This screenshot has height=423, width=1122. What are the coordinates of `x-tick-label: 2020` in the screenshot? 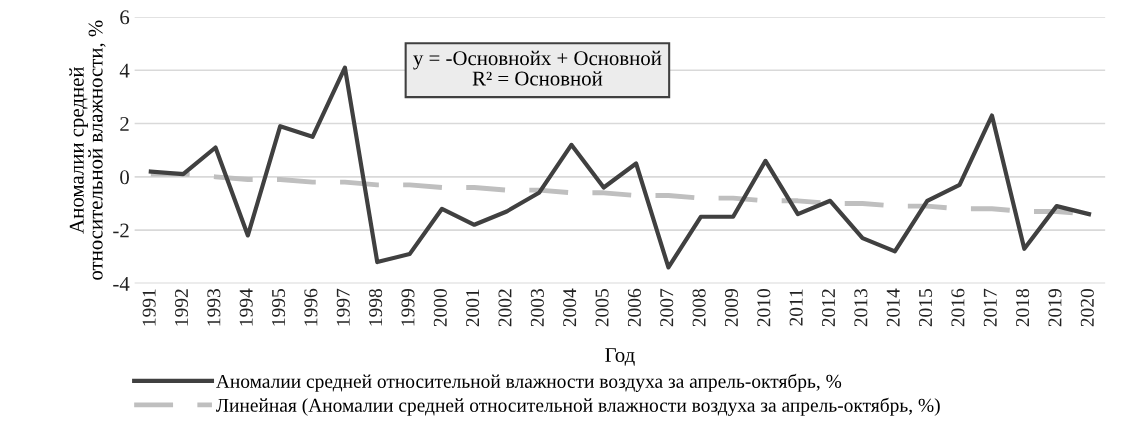 It's located at (1087, 308).